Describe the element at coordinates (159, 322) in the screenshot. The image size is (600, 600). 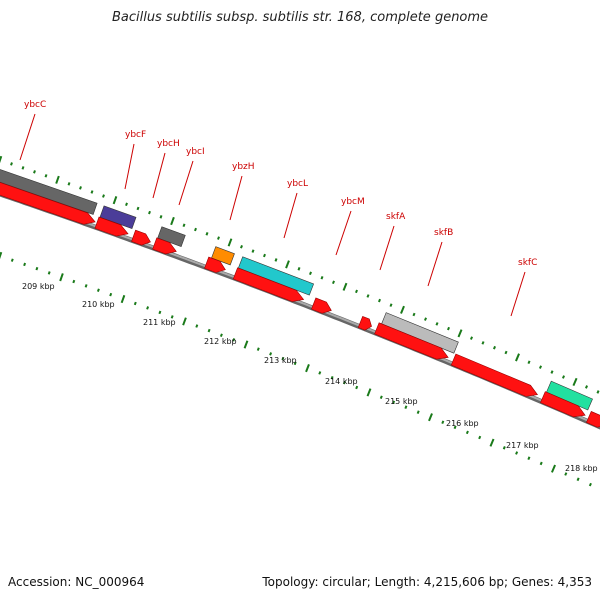
I see `scale-label: 211 kbp` at that location.